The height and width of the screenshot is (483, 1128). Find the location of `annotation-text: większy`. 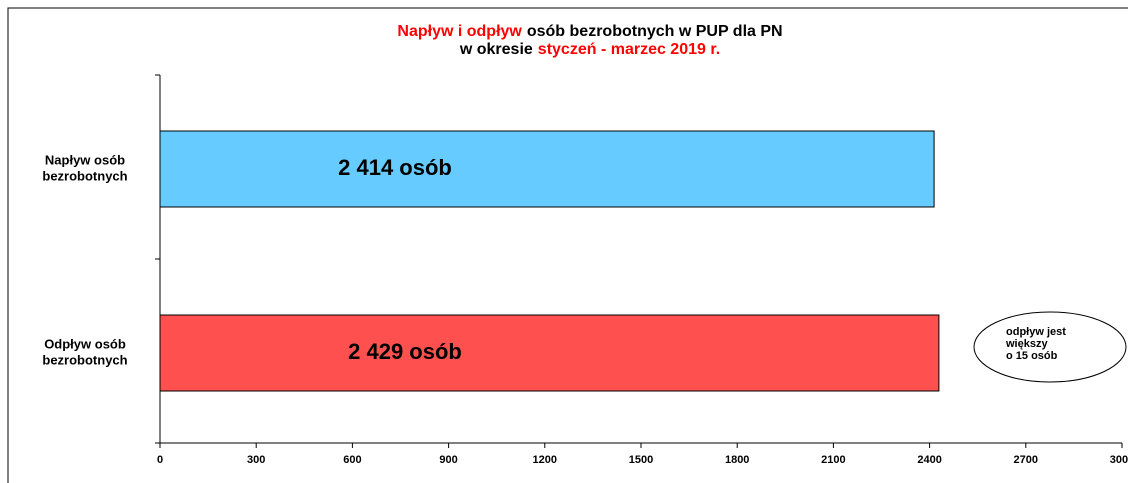

annotation-text: większy is located at coordinates (1026, 344).